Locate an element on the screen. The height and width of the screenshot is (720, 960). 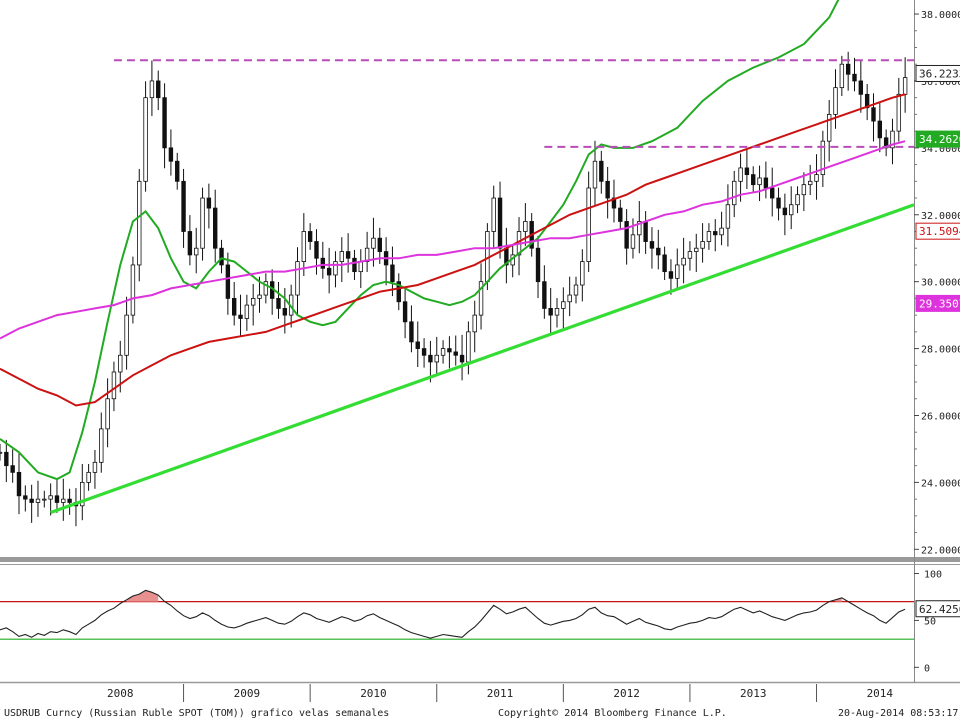
x-tick-label: 2013 is located at coordinates (753, 693).